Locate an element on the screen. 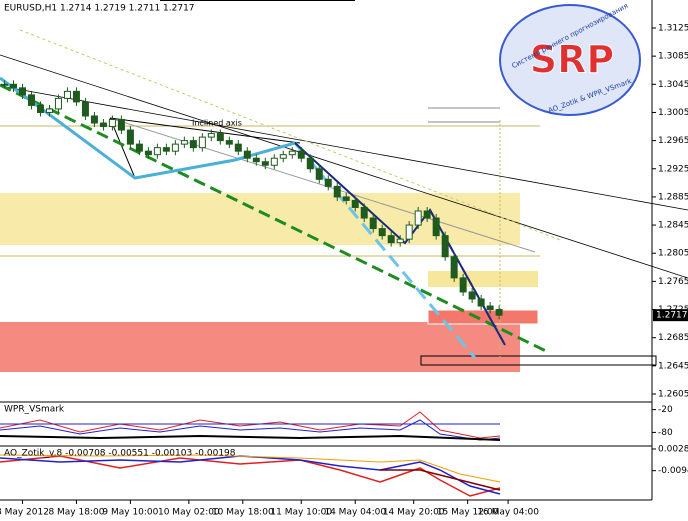 The height and width of the screenshot is (521, 688). x-tick-label: 14 May 20:00 is located at coordinates (414, 513).